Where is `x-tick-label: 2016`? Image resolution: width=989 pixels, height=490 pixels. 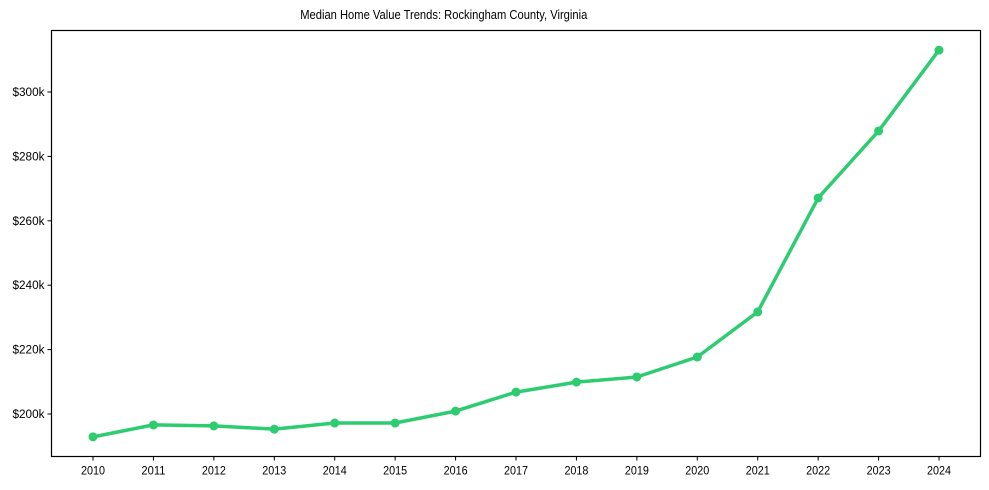
x-tick-label: 2016 is located at coordinates (456, 472).